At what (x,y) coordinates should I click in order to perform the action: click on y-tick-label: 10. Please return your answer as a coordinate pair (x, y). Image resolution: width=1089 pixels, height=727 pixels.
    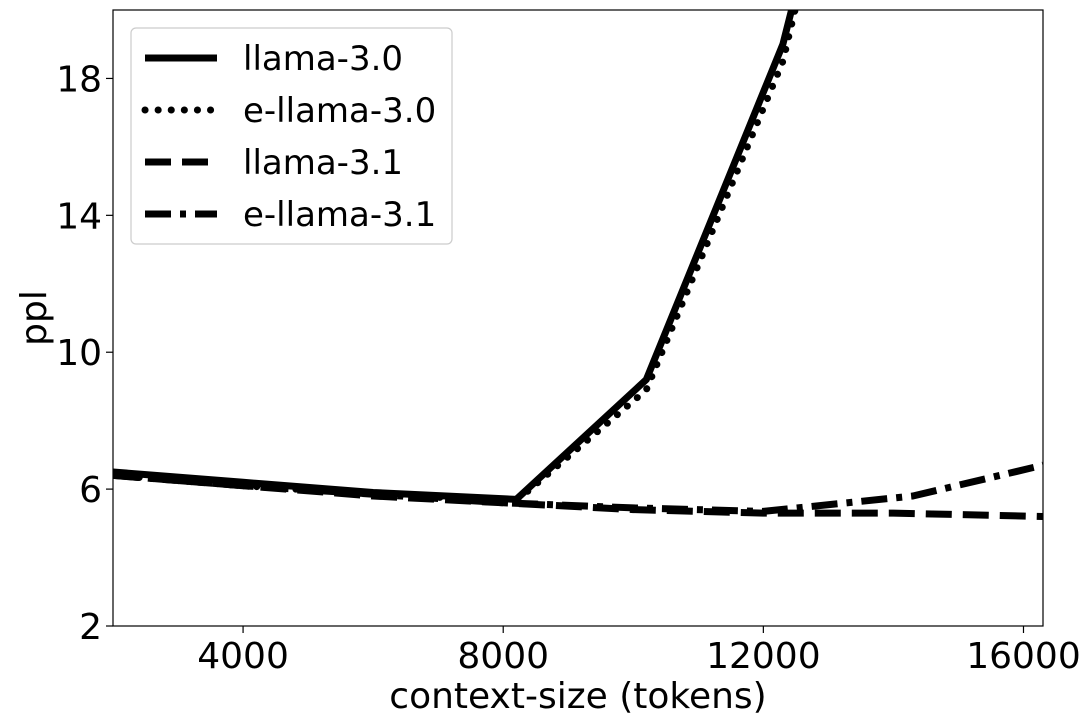
    Looking at the image, I should click on (79, 353).